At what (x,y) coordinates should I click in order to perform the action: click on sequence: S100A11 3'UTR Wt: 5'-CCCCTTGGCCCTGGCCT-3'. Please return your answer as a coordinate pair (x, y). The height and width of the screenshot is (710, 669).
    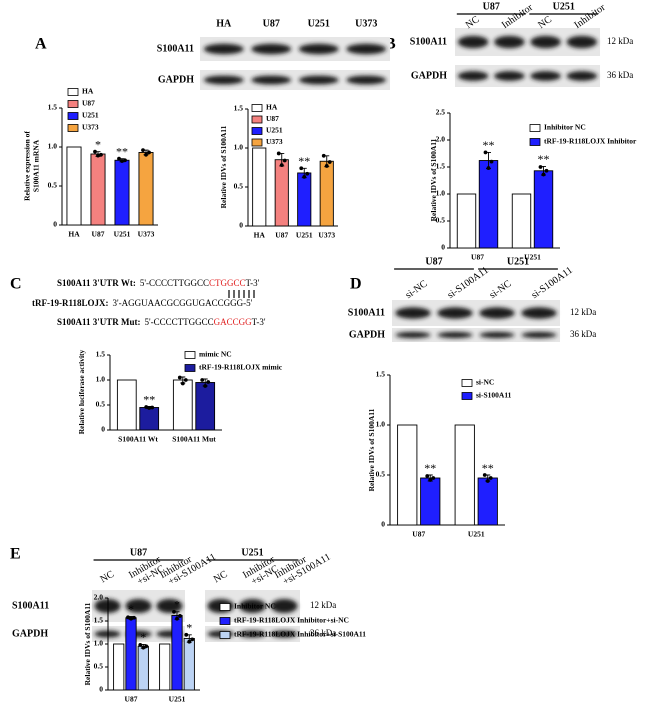
    Looking at the image, I should click on (158, 283).